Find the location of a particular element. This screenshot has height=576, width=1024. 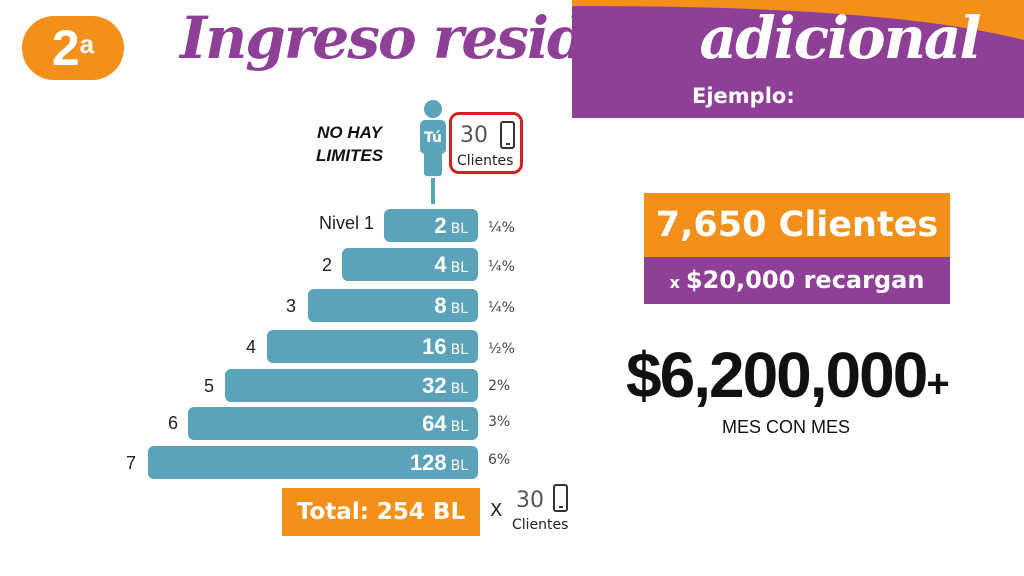

level-label: 4 is located at coordinates (250, 347).